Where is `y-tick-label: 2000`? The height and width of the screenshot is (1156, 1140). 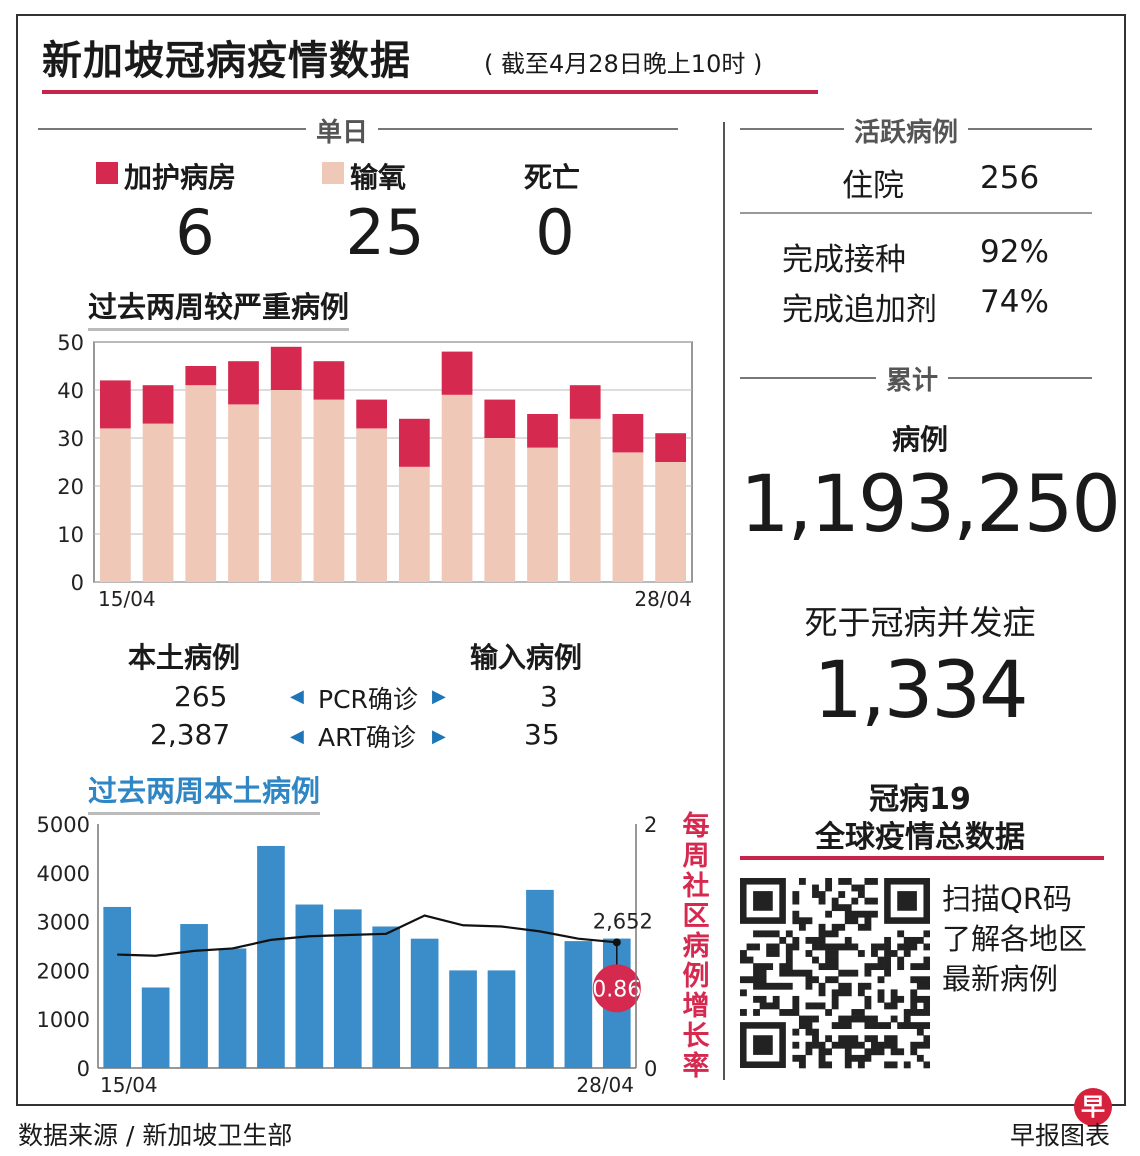 y-tick-label: 2000 is located at coordinates (63, 971).